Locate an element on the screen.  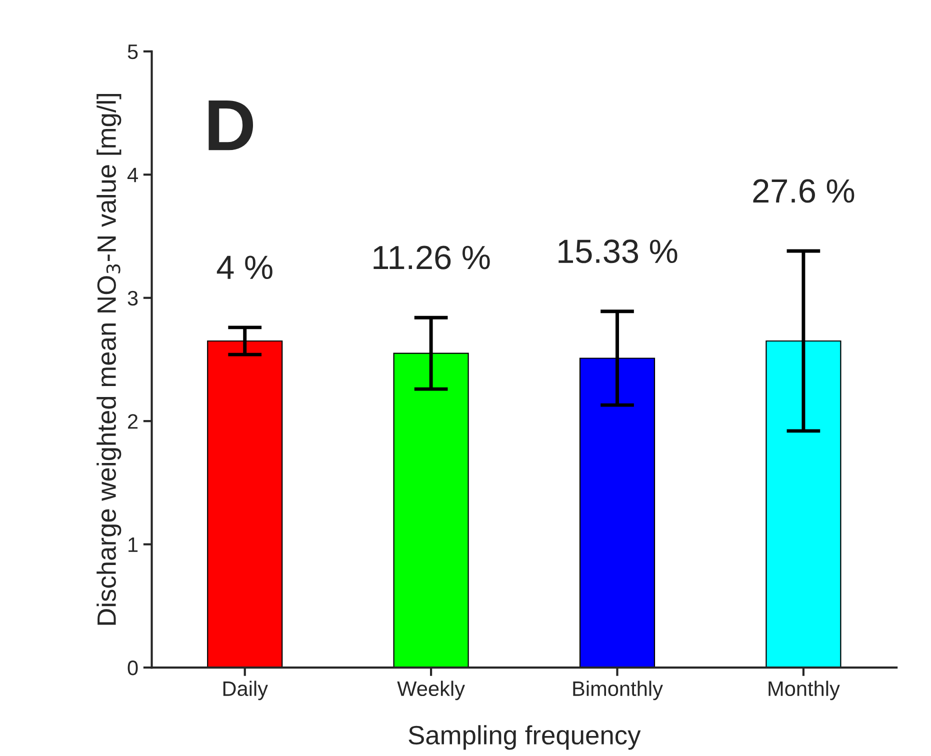
y-axis-title: Discharge weighted mean NO$_{3}$-N value [mg/l] is located at coordinates (109, 359).